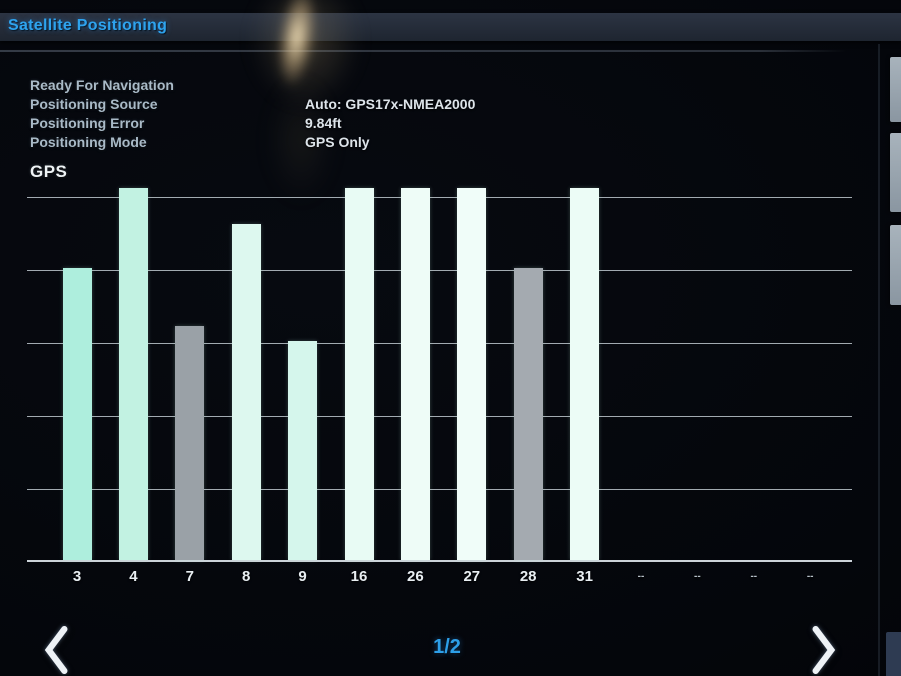  I want to click on title-bar: Satellite Positioning, so click(450, 27).